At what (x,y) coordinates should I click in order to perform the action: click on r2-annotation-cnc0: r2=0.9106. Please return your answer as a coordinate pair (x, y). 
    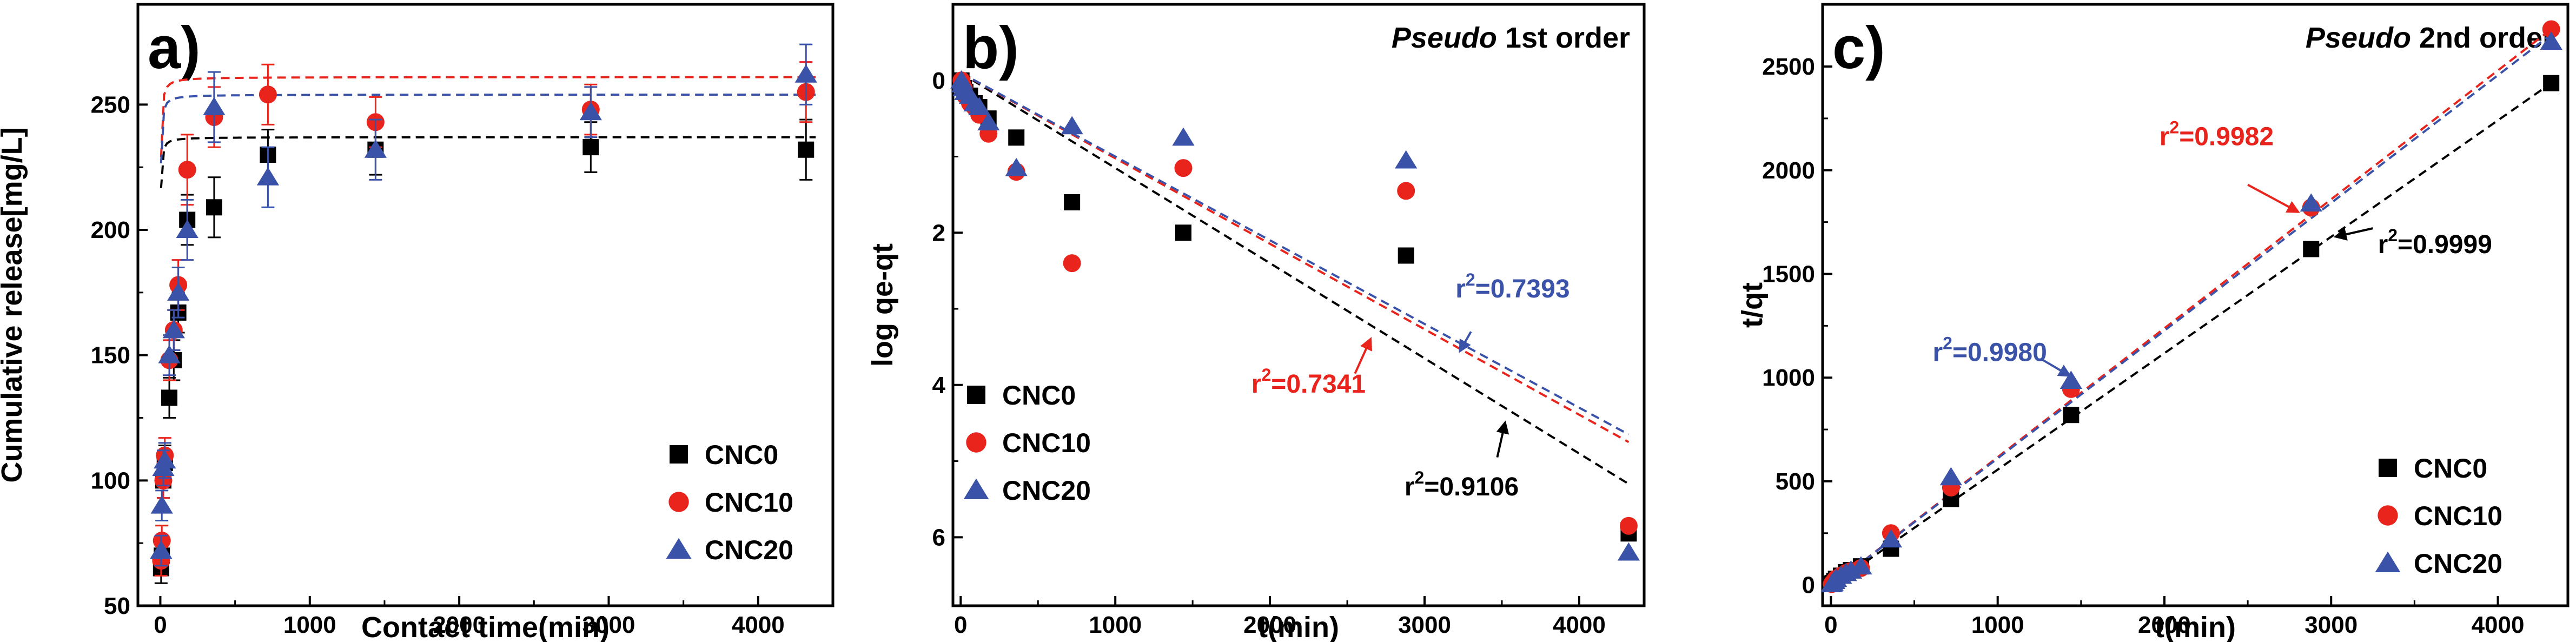
    Looking at the image, I should click on (1462, 484).